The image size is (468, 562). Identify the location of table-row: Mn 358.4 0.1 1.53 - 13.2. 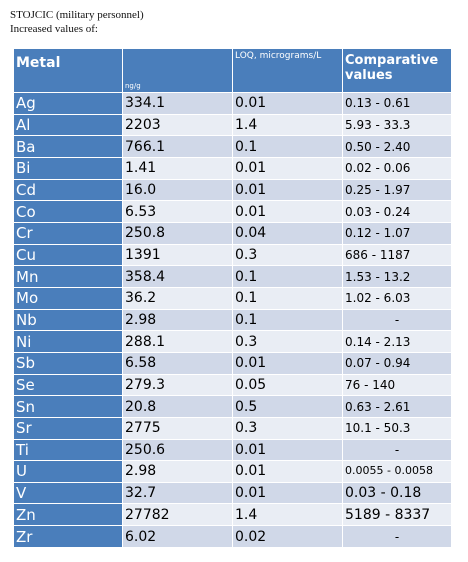
(232, 276).